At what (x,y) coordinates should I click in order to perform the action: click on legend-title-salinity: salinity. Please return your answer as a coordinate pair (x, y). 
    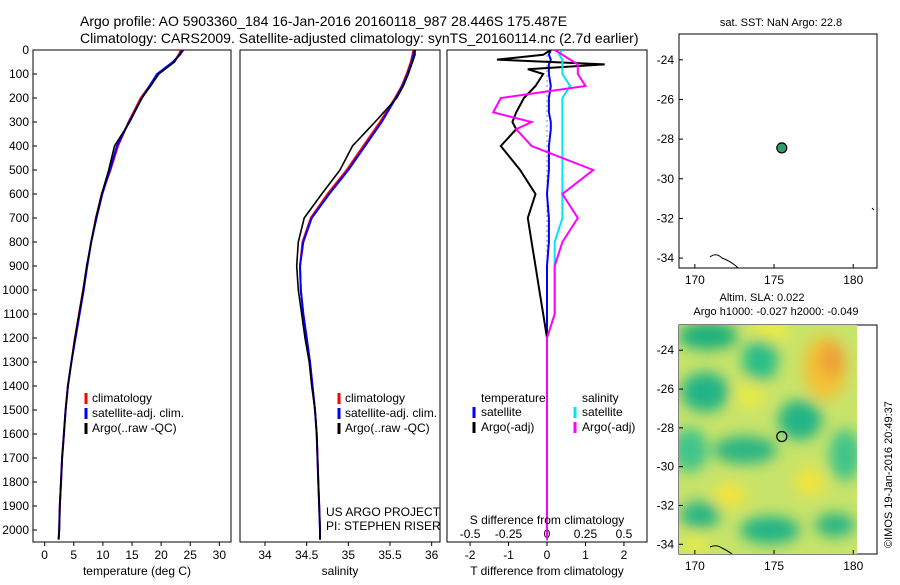
    Looking at the image, I should click on (600, 398).